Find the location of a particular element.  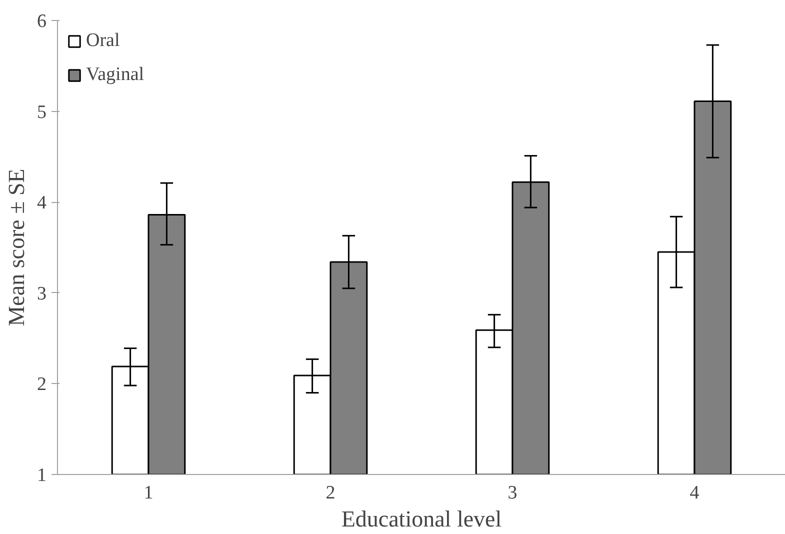

y-tick-label: 5 is located at coordinates (41, 112).